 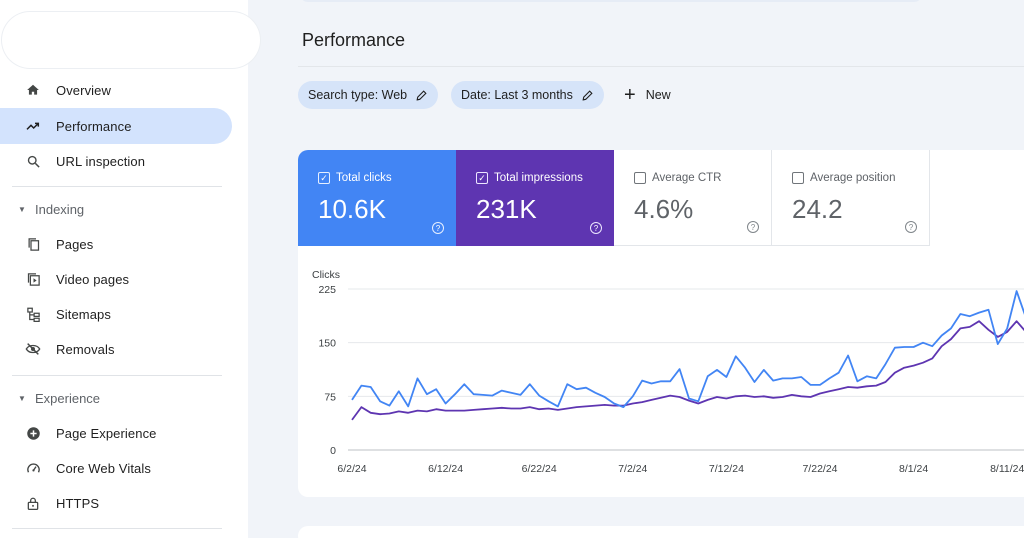 I want to click on metric-label-row: ✓ Total impressions, so click(x=529, y=178).